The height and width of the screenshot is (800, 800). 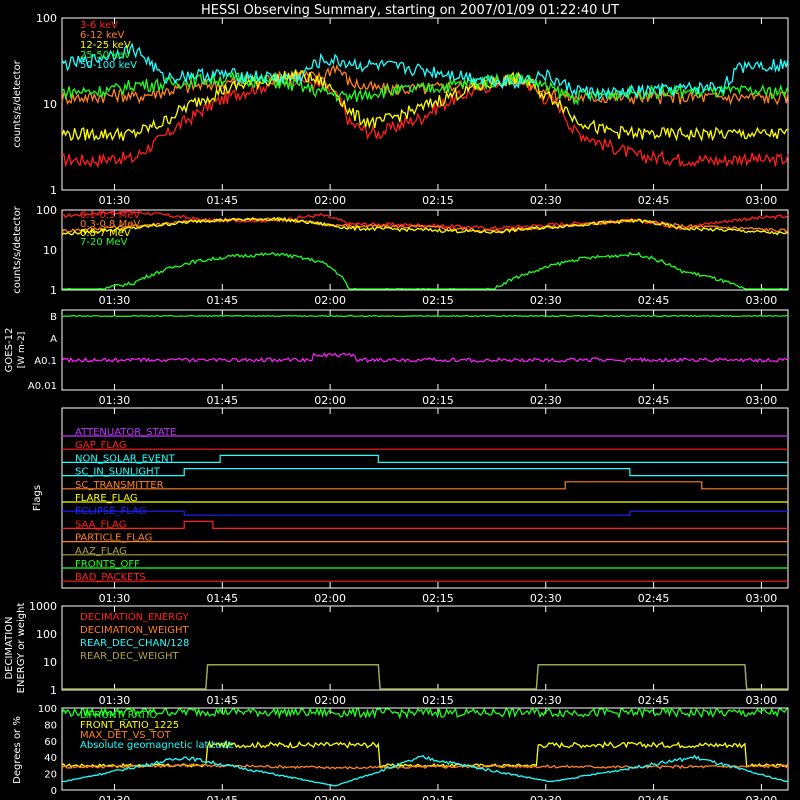 What do you see at coordinates (50, 775) in the screenshot?
I see `panel-ratio-ytick-label: 20` at bounding box center [50, 775].